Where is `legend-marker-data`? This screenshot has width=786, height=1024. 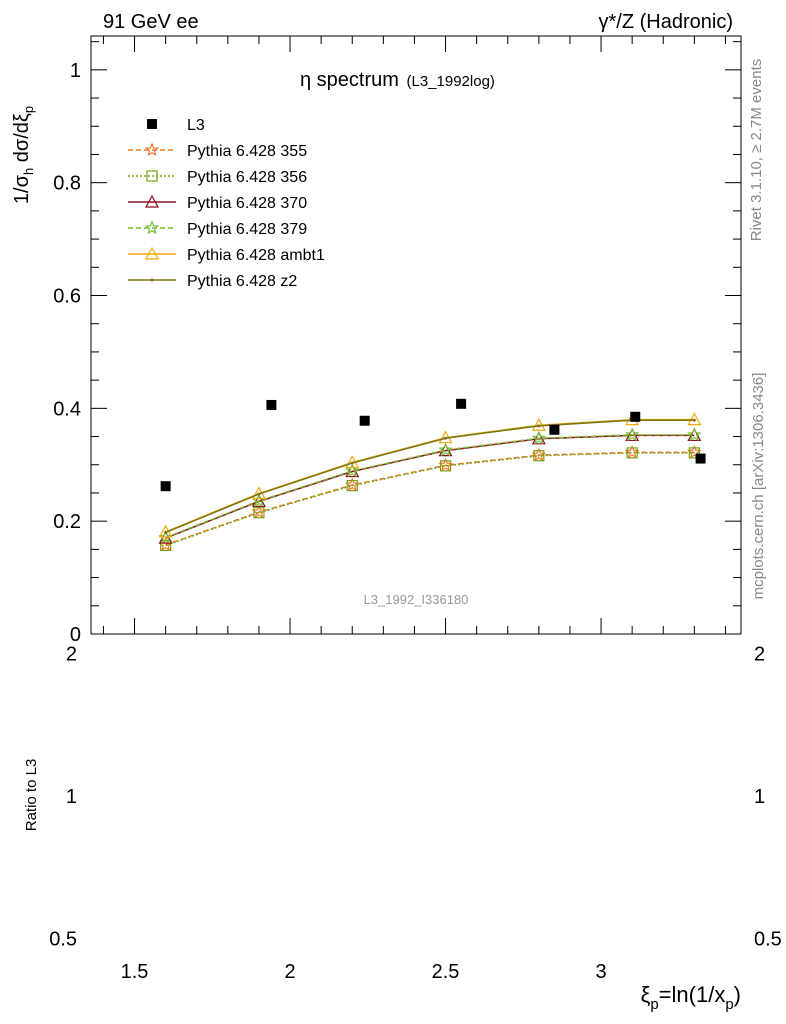
legend-marker-data is located at coordinates (152, 124).